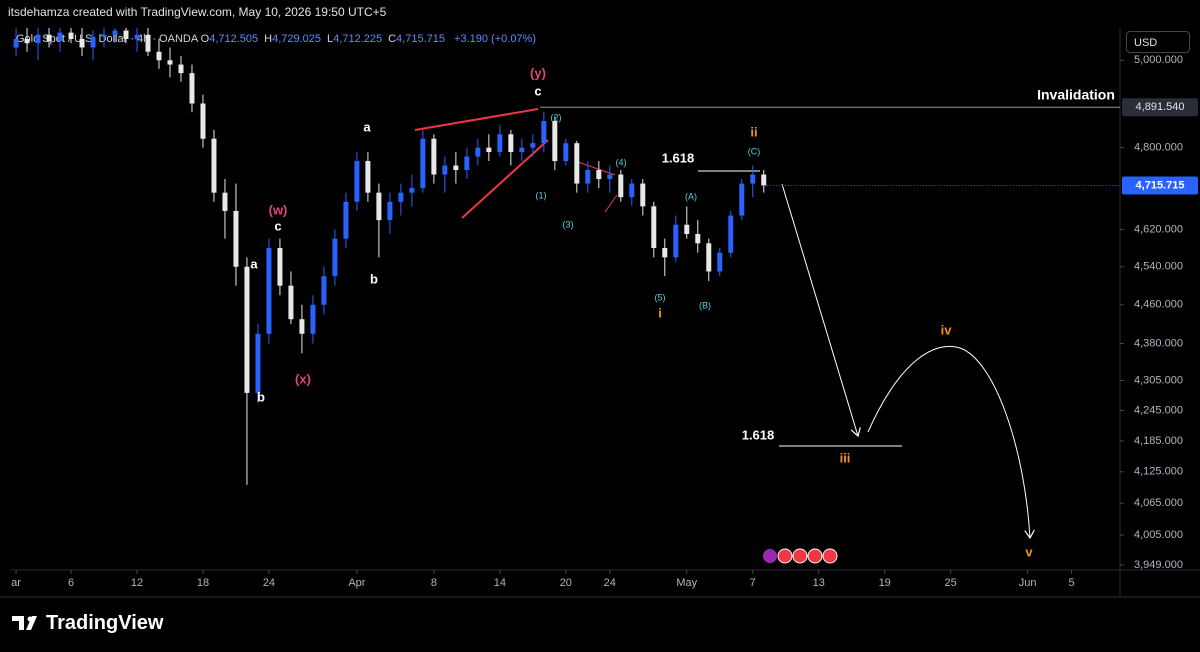  I want to click on annotation: (A), so click(691, 196).